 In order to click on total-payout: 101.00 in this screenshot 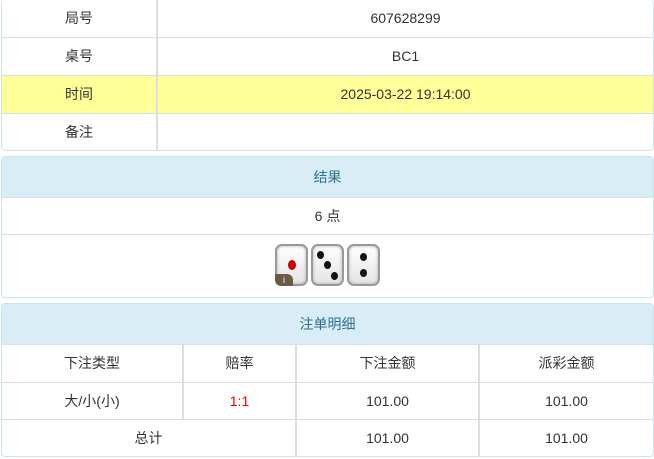, I will do `click(565, 437)`.